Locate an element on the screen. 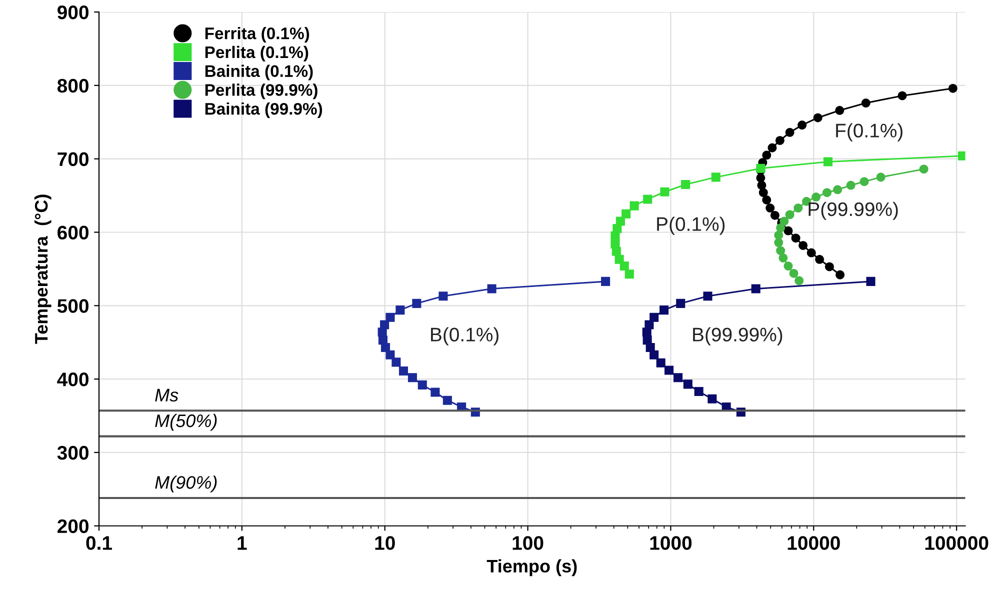  x-axis-title: Tiempo (s) is located at coordinates (531, 567).